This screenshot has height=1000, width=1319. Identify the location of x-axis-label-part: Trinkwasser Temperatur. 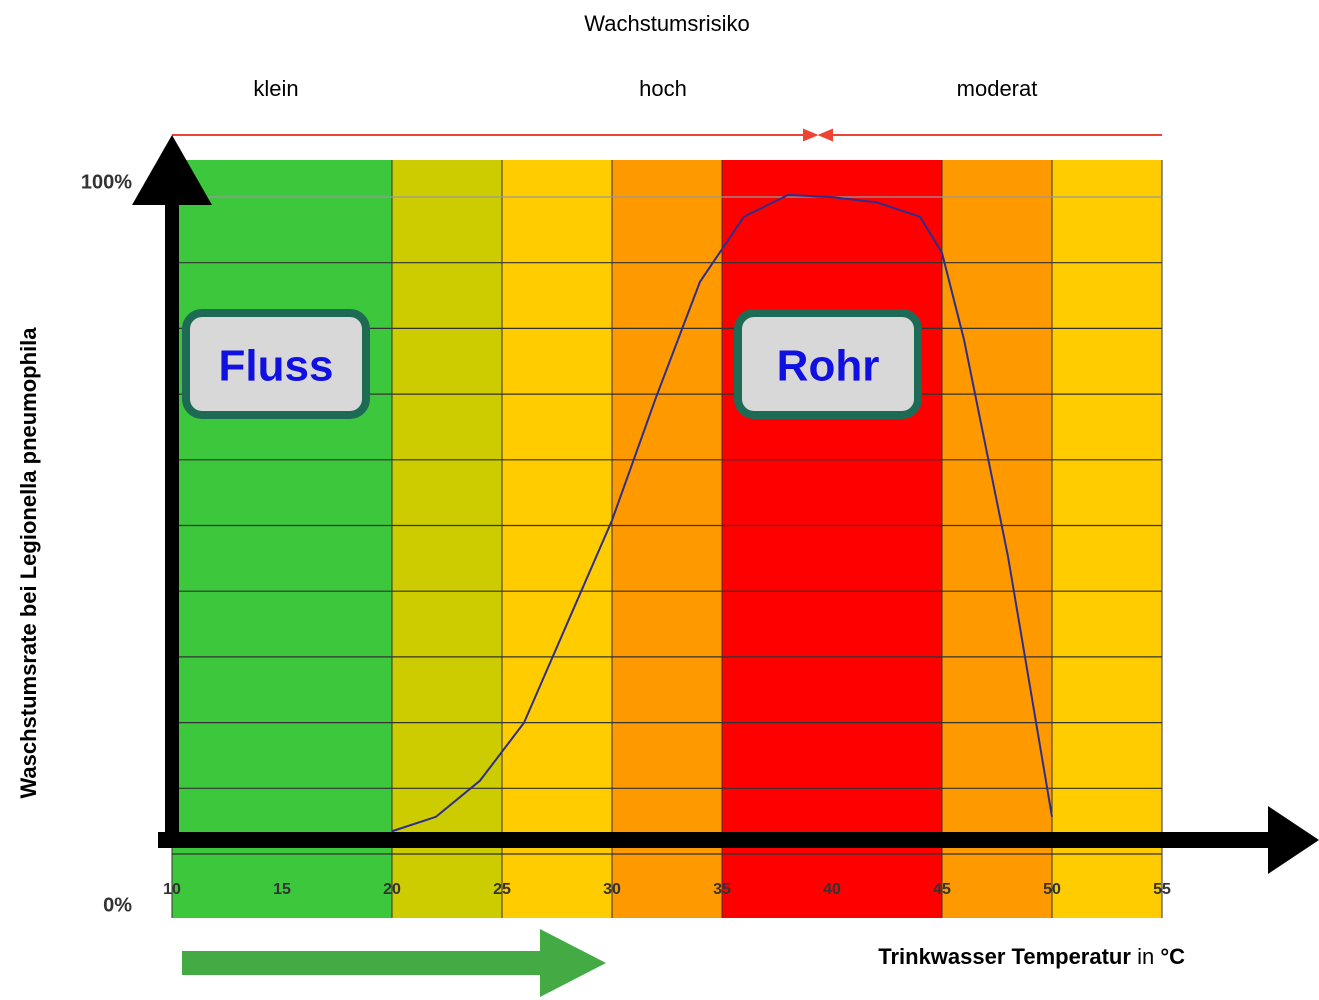
(1004, 956).